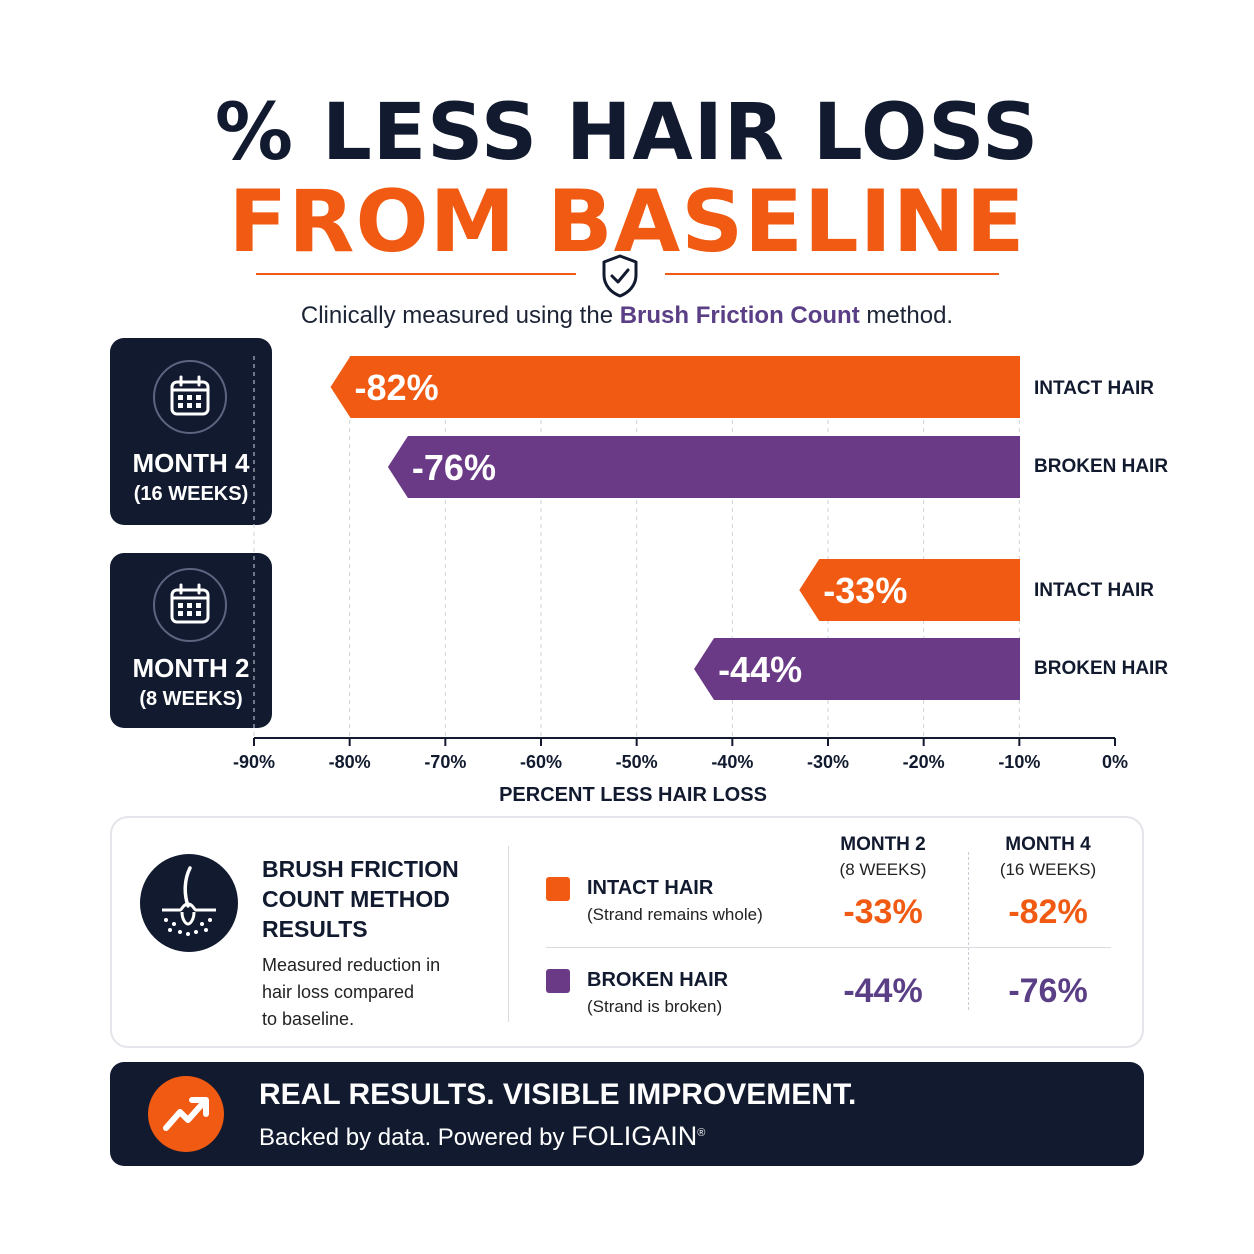 This screenshot has height=1254, width=1254. I want to click on hair-follicle-icon, so click(189, 901).